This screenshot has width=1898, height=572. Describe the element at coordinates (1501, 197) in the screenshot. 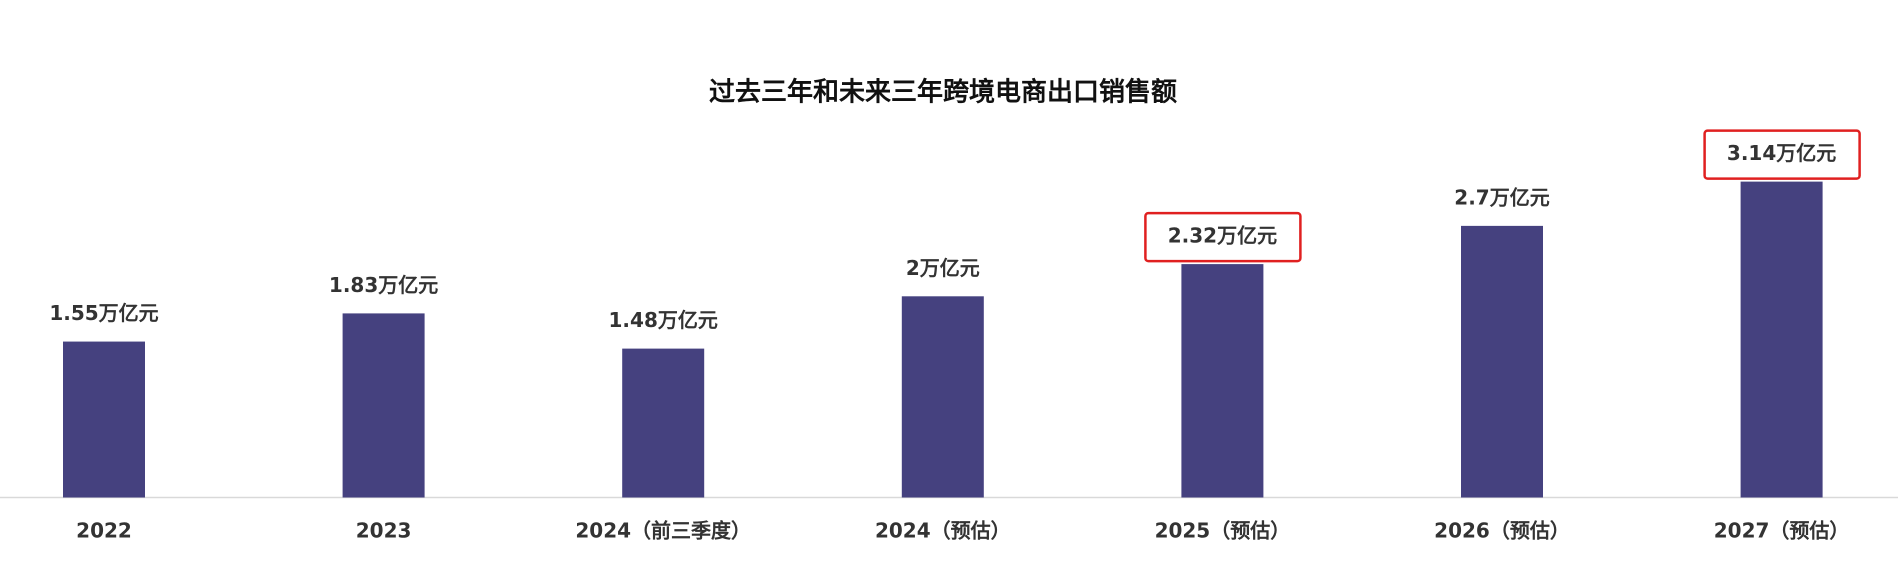

I see `value-label: 2.7万亿元` at that location.